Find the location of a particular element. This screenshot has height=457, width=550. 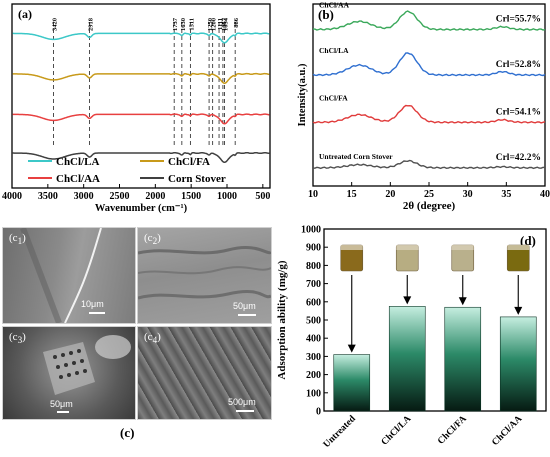

xrd-crl-label: Crl=54.1% is located at coordinates (518, 112).